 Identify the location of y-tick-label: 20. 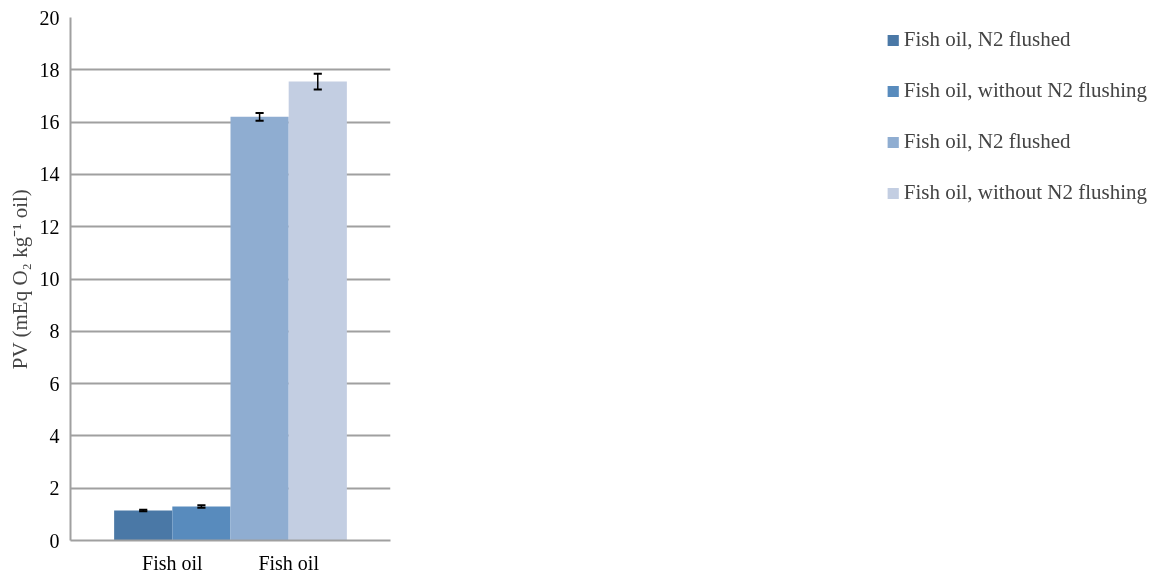
(49, 17).